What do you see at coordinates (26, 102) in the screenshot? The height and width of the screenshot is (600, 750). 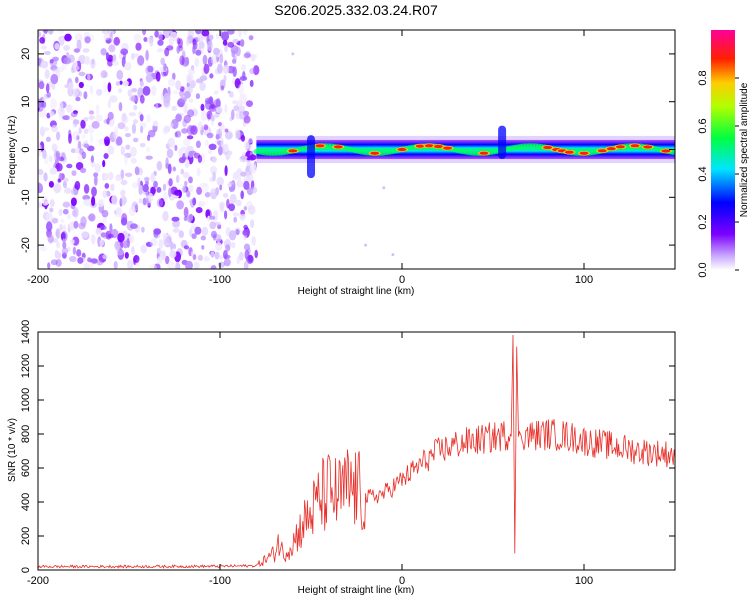 I see `y-tick-label: 10` at bounding box center [26, 102].